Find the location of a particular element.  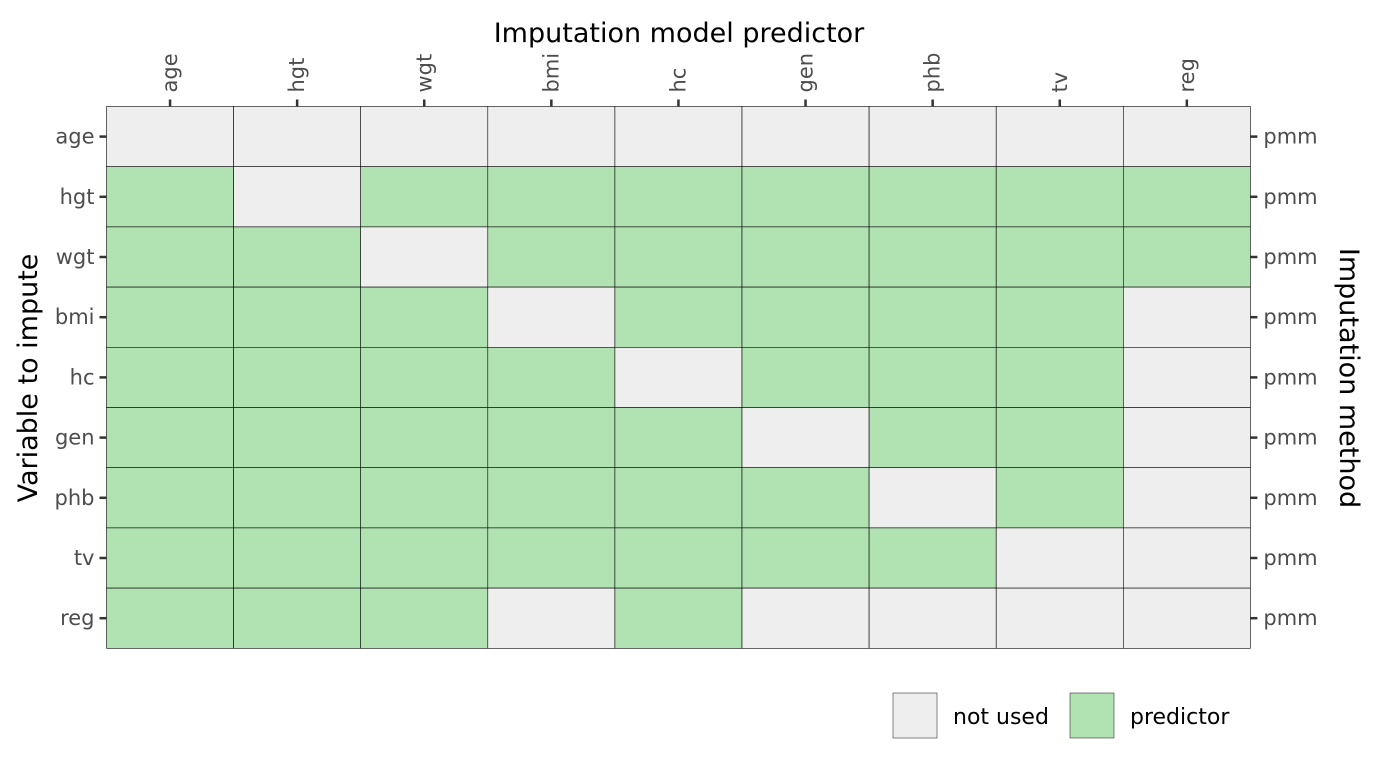

legend-key-not-used is located at coordinates (915, 715).